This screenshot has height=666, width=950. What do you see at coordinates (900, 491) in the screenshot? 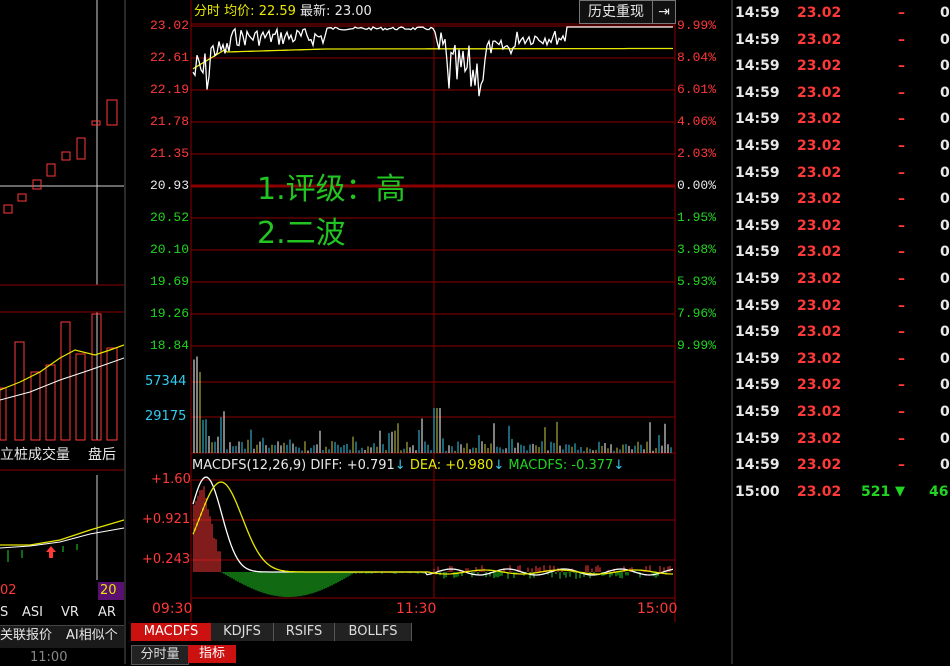
I see `down-arrow-icon: ▼` at bounding box center [900, 491].